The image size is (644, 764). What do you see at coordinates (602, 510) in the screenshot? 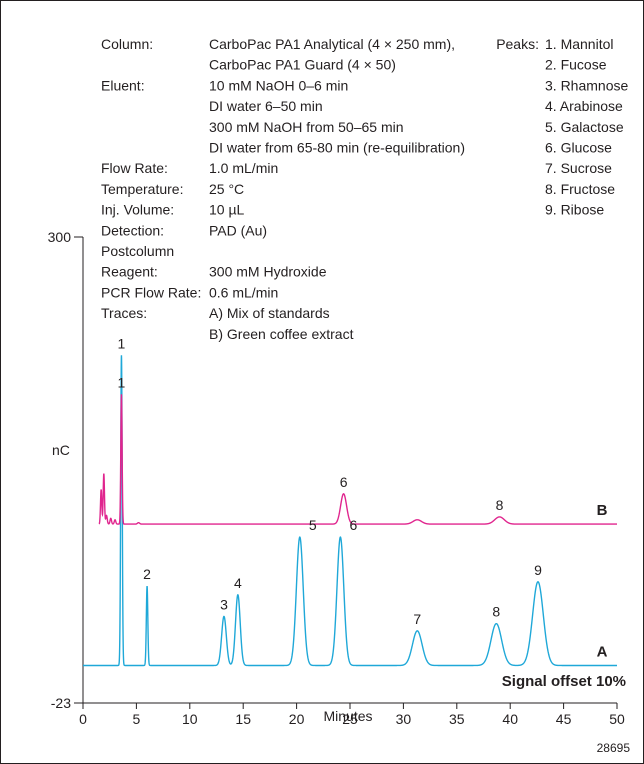
I see `trace-b-label: B` at bounding box center [602, 510].